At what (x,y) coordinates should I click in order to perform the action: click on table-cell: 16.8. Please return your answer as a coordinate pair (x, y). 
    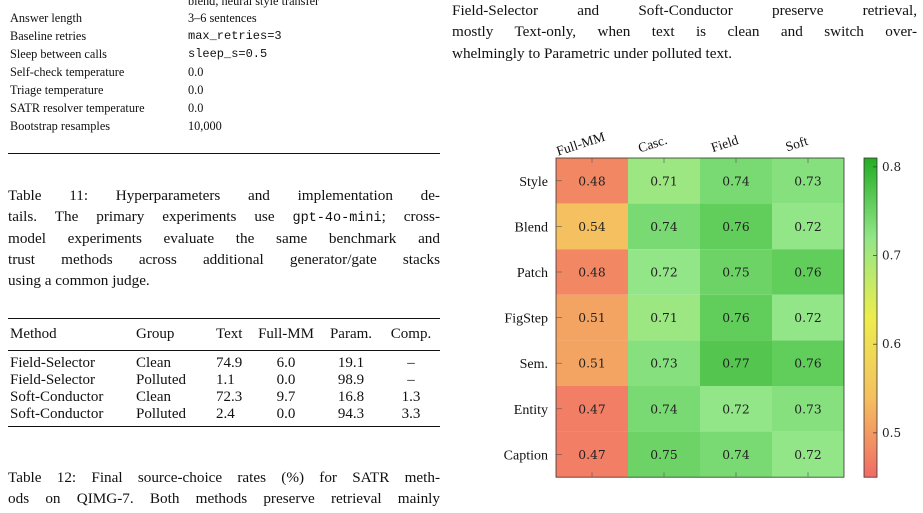
    Looking at the image, I should click on (351, 397).